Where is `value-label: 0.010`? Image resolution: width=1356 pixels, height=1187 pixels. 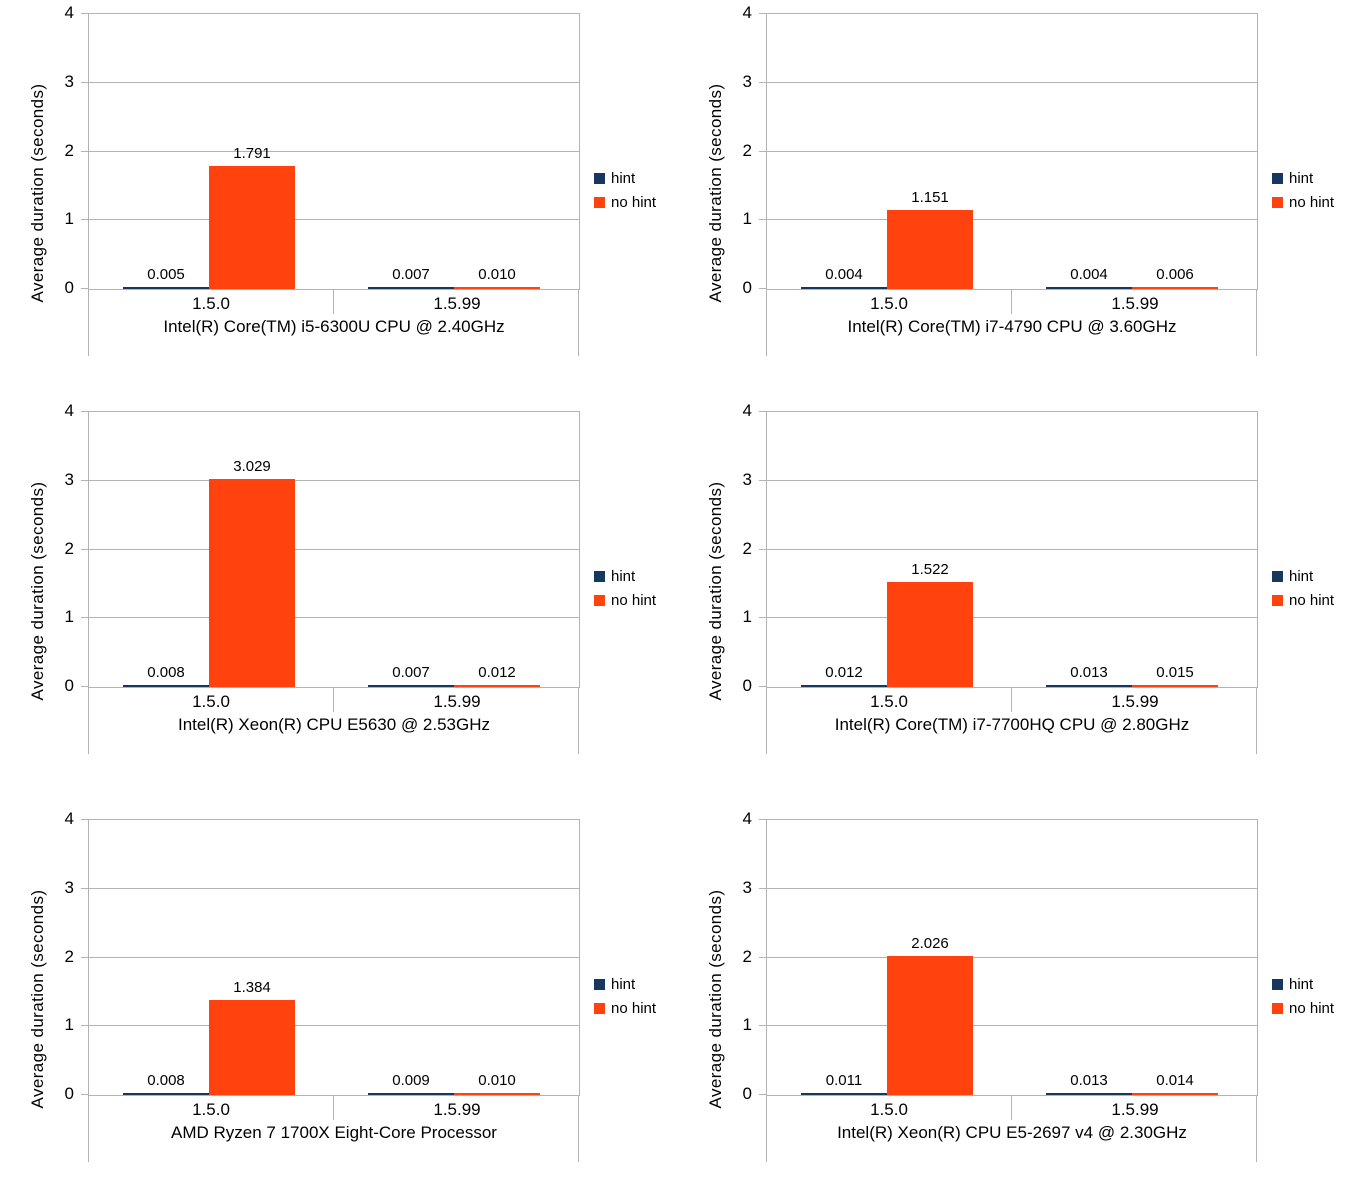
value-label: 0.010 is located at coordinates (497, 1080).